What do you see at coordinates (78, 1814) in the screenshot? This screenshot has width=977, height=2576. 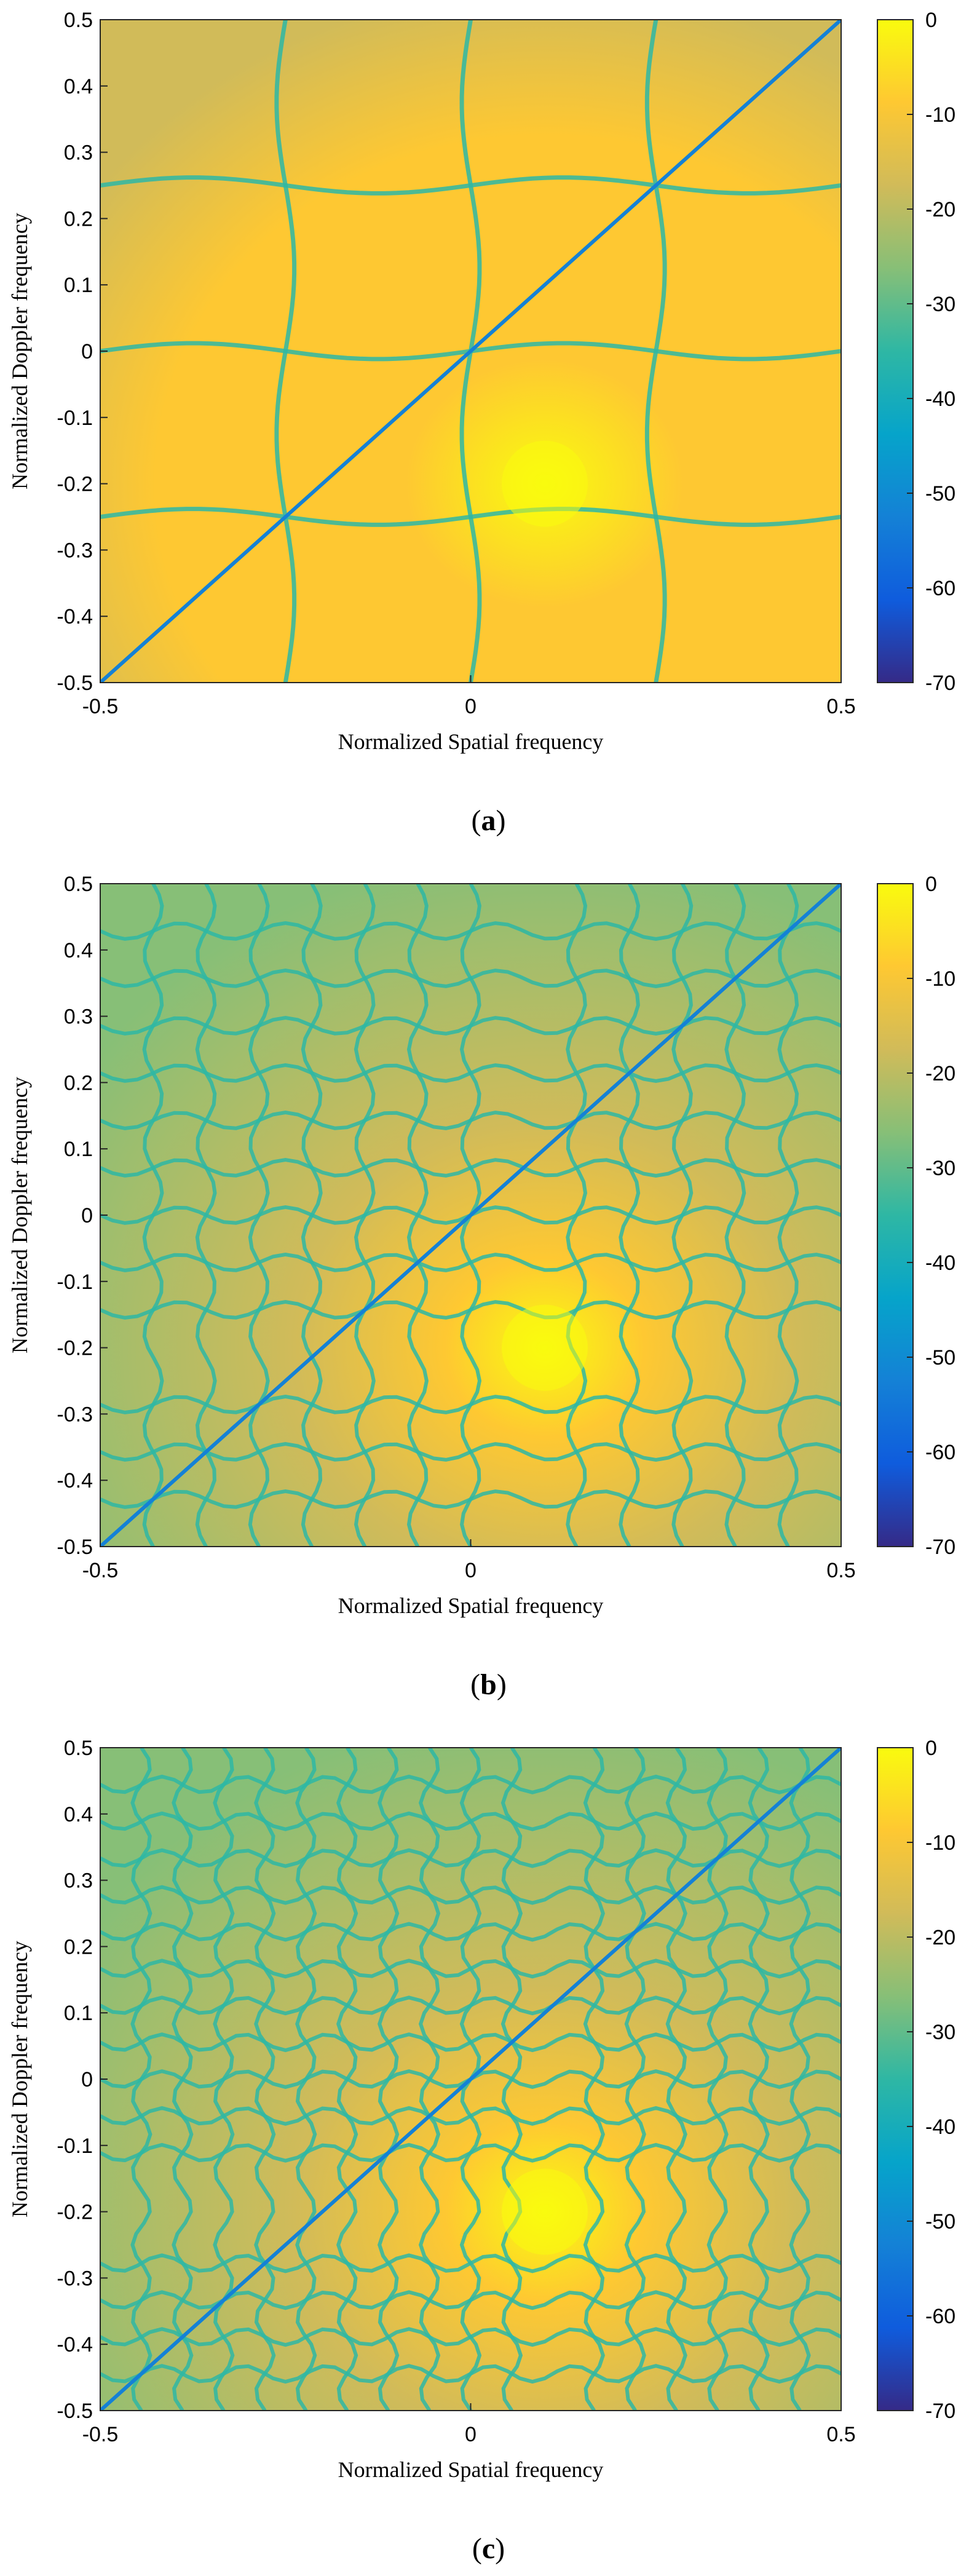 I see `y-tick-label: 0.4` at bounding box center [78, 1814].